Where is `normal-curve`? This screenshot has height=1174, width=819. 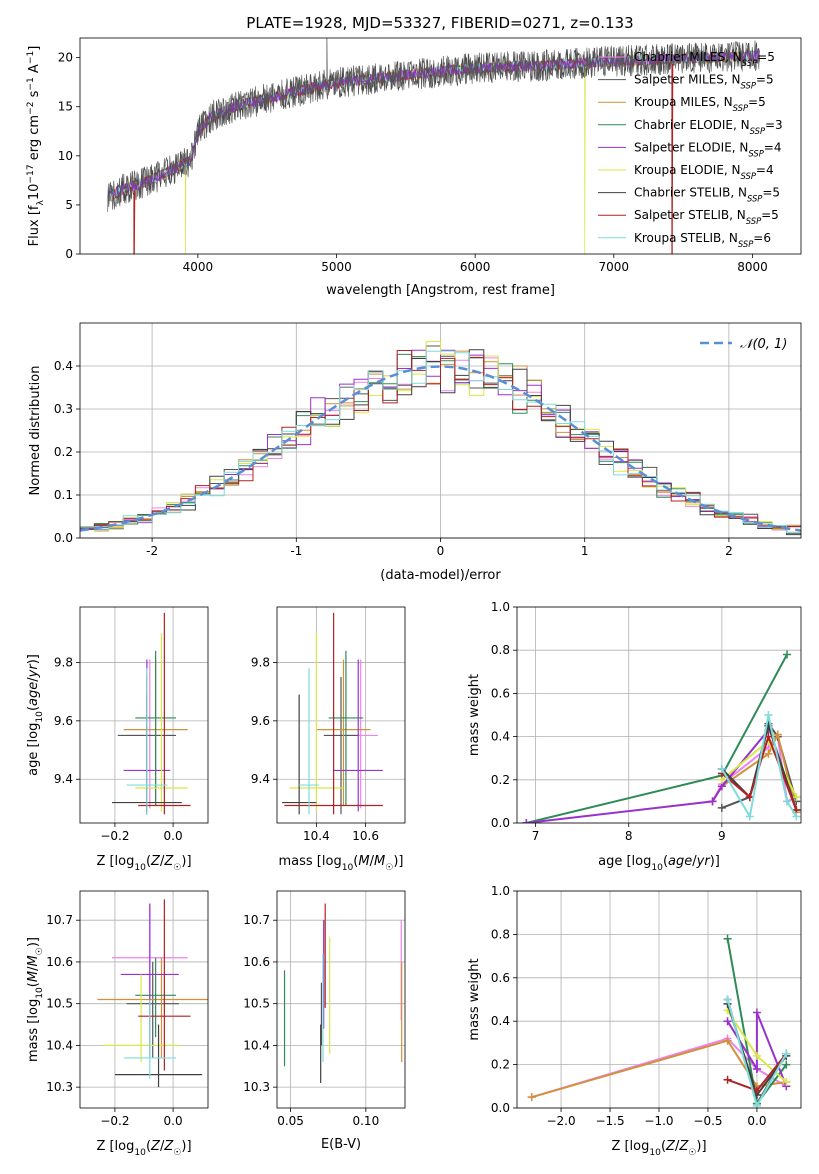
normal-curve is located at coordinates (440, 448).